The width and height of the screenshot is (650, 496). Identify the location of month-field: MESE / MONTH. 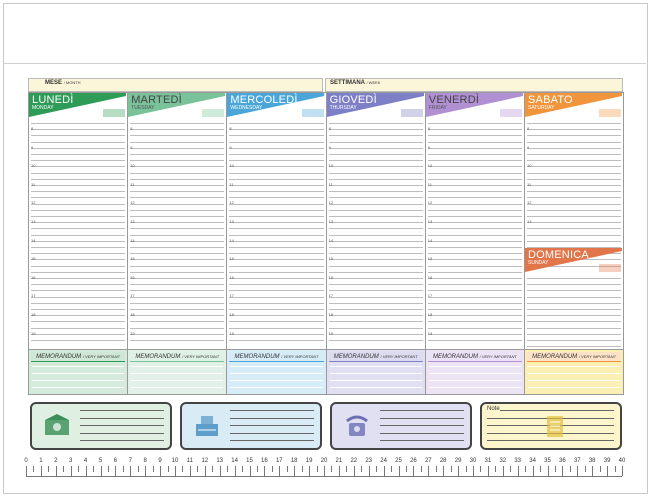
(175, 85).